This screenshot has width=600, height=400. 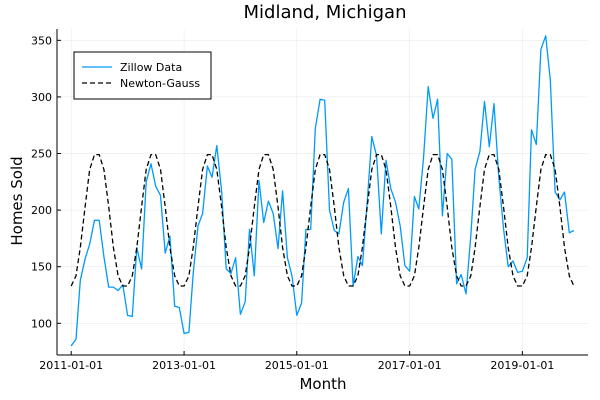 What do you see at coordinates (297, 365) in the screenshot?
I see `x-tick-label: 2015-01-01` at bounding box center [297, 365].